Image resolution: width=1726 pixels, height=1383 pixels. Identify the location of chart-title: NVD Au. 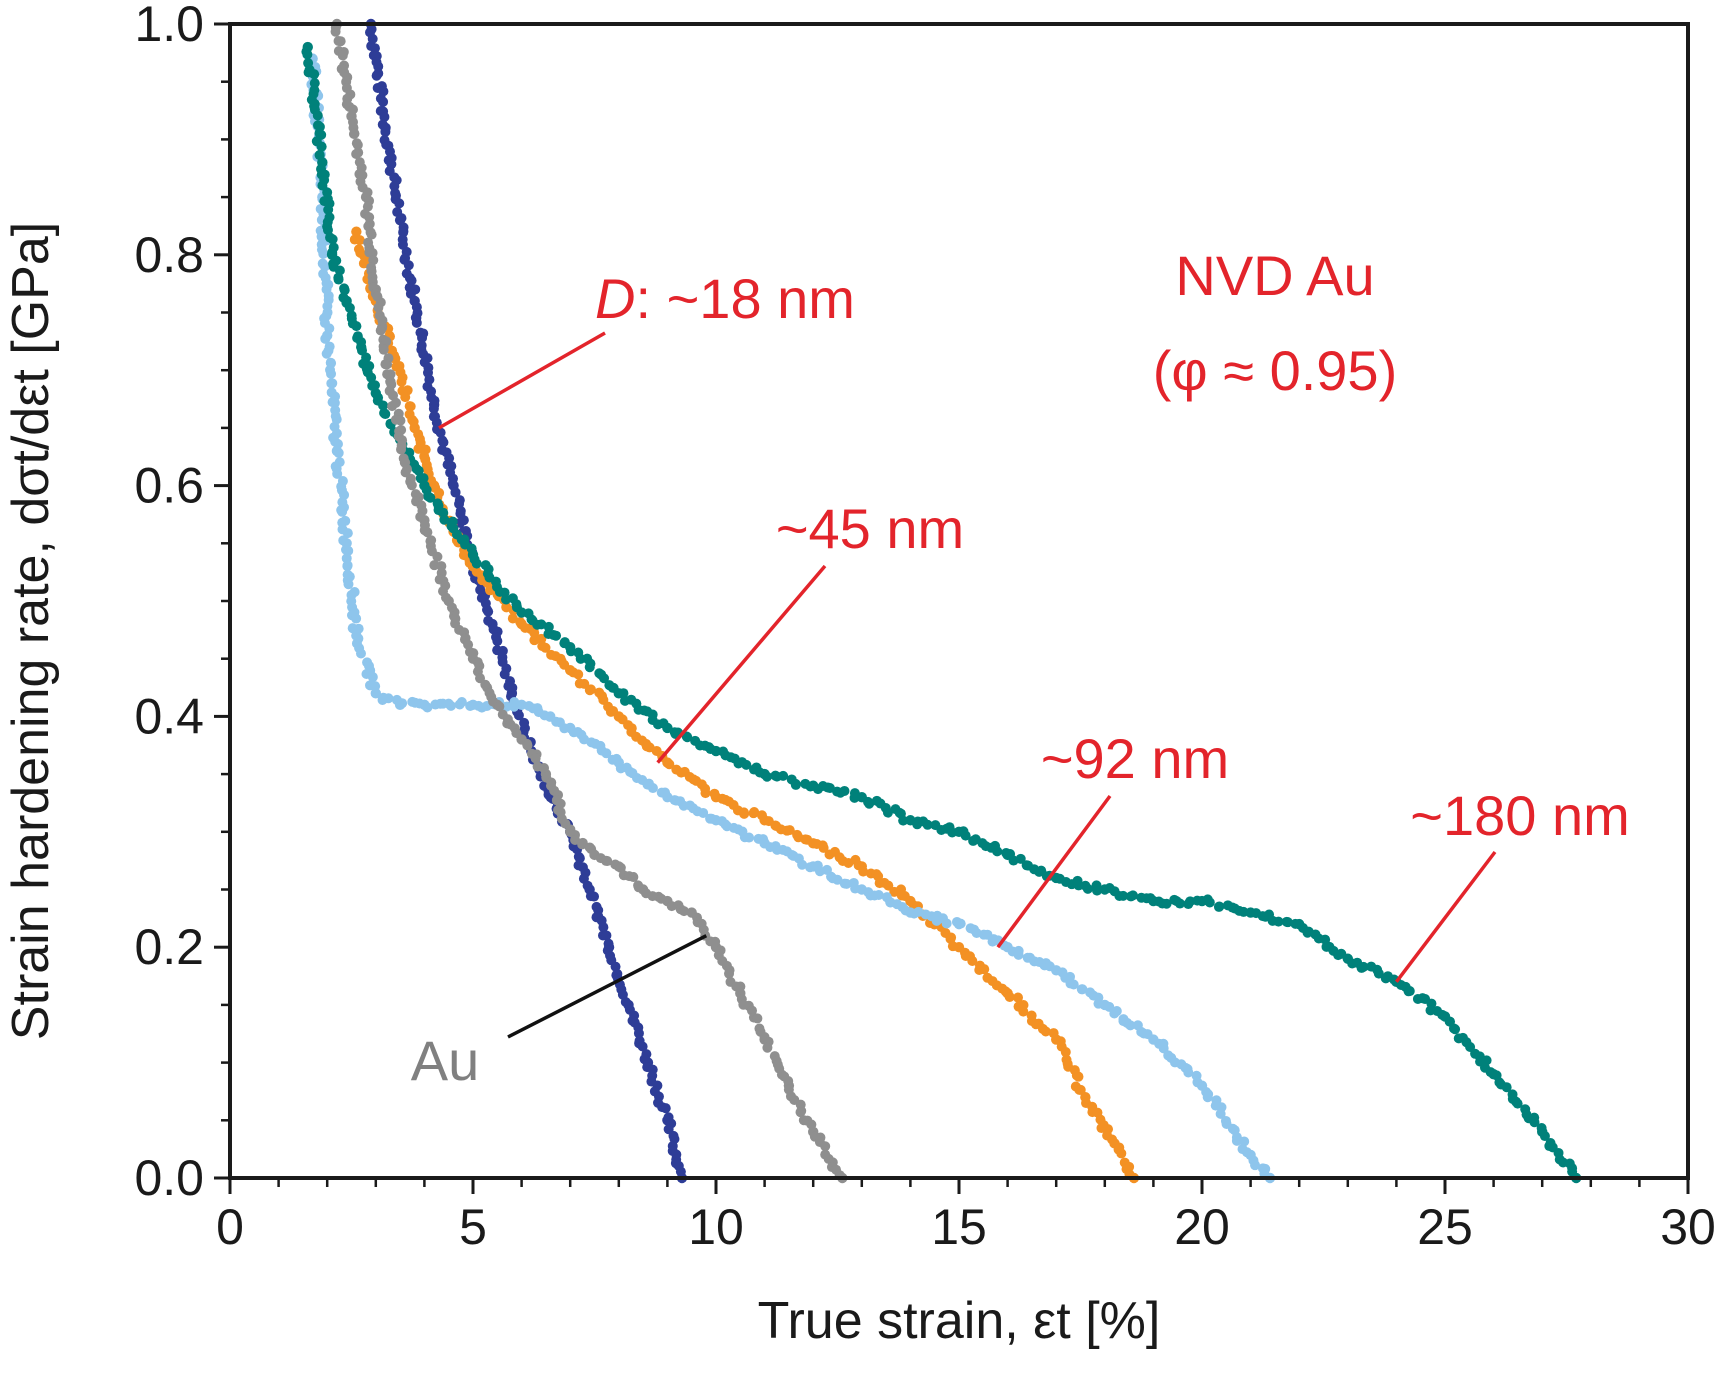
(1274, 275).